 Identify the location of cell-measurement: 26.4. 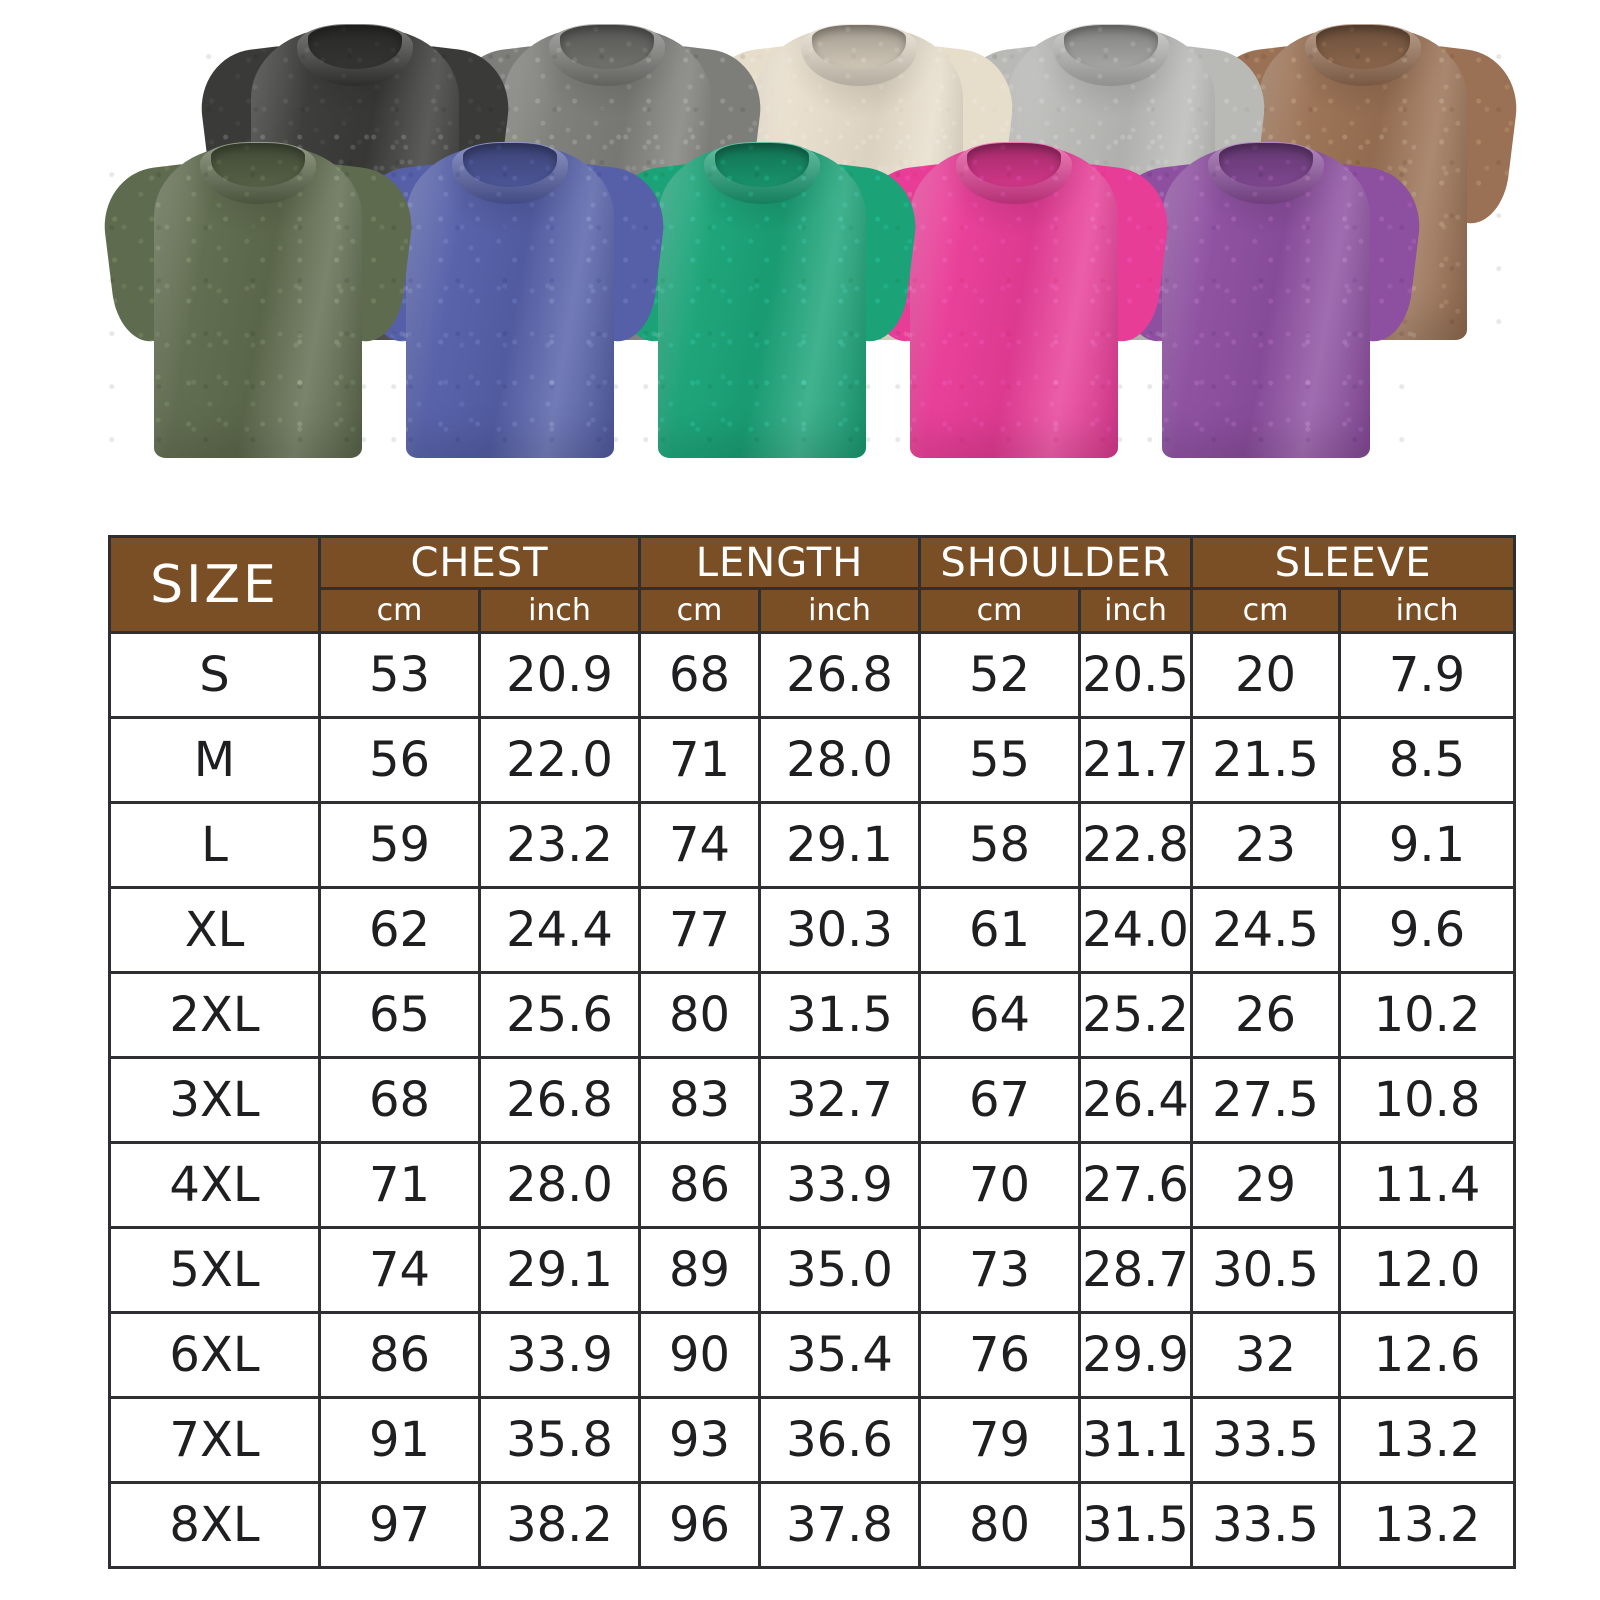
(1136, 1100).